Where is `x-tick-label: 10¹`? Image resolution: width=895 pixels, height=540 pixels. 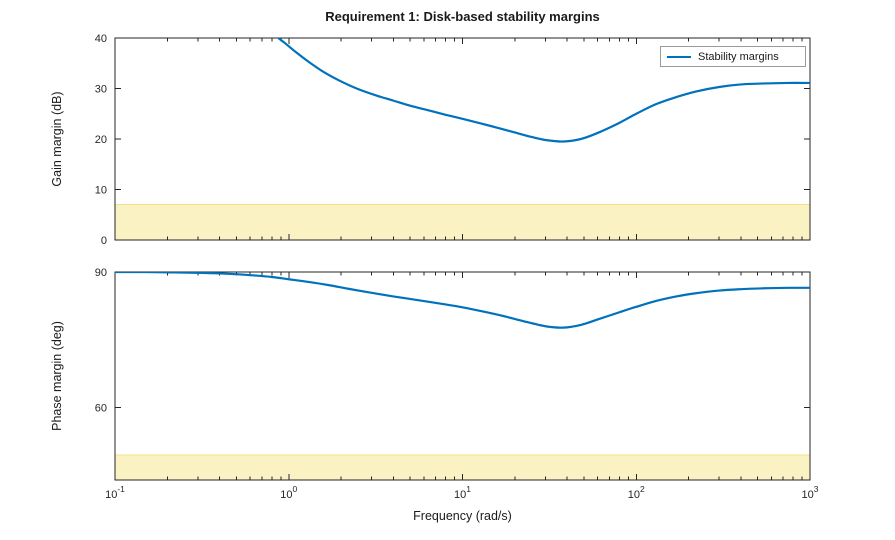
x-tick-label: 10¹ is located at coordinates (462, 492).